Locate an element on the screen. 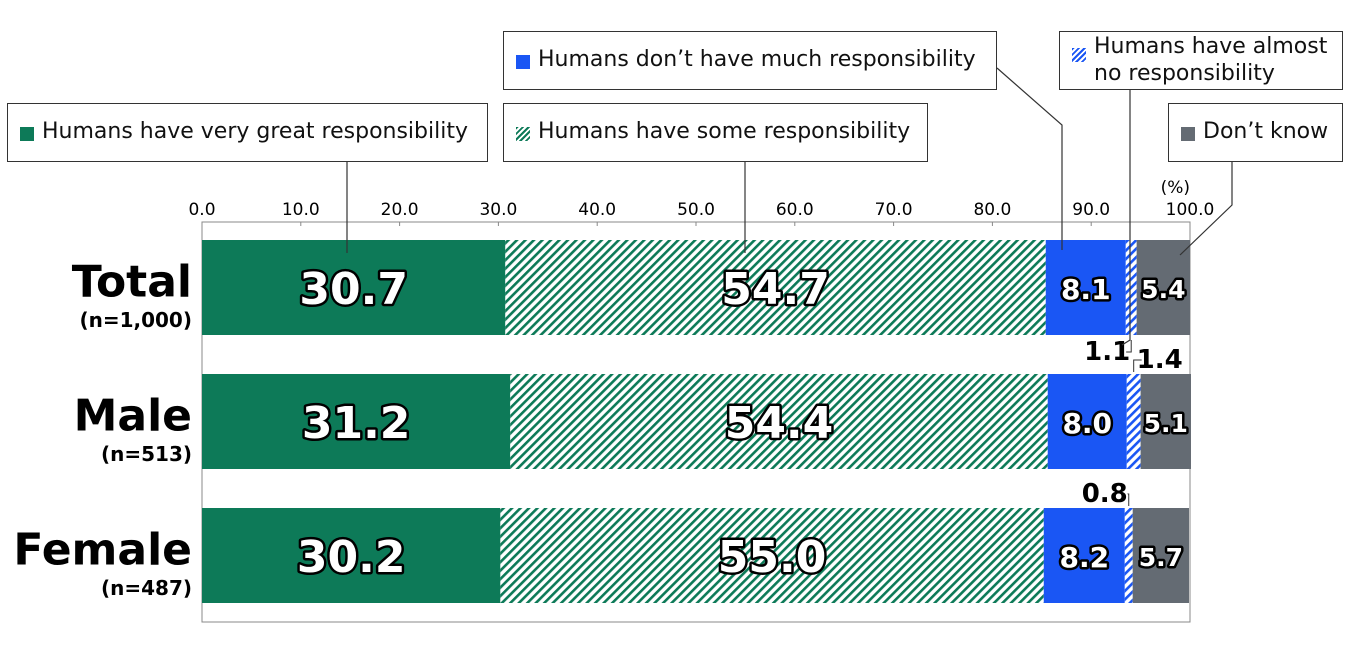 The image size is (1360, 656). legend-item: Humans don’t have much responsibility is located at coordinates (750, 60).